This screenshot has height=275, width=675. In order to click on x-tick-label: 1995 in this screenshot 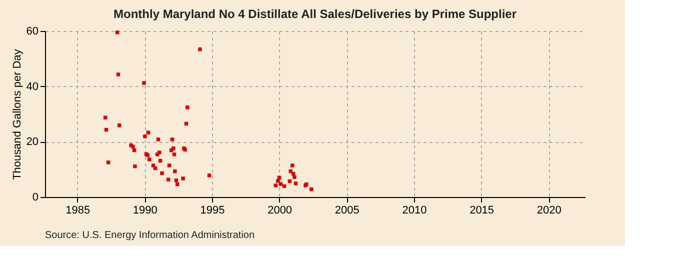, I will do `click(212, 210)`.